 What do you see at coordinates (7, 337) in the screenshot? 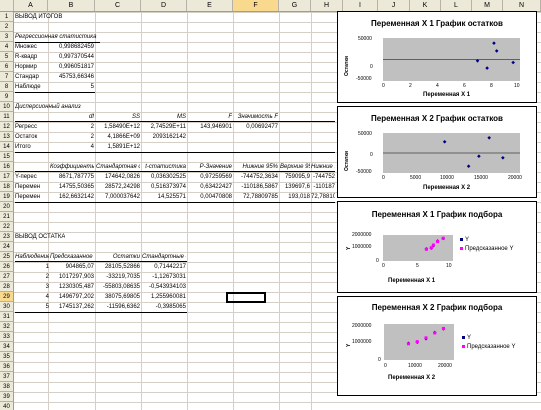
I see `row-header-33: 33` at bounding box center [7, 337].